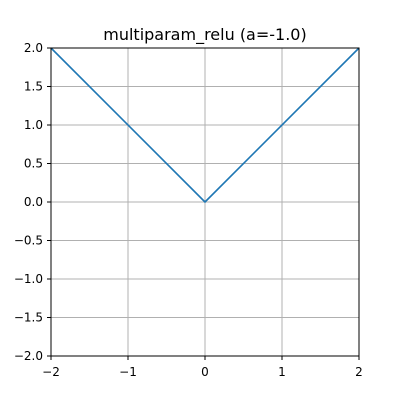  What do you see at coordinates (204, 35) in the screenshot?
I see `chart-title: multiparam_relu (a=-1.0)` at bounding box center [204, 35].